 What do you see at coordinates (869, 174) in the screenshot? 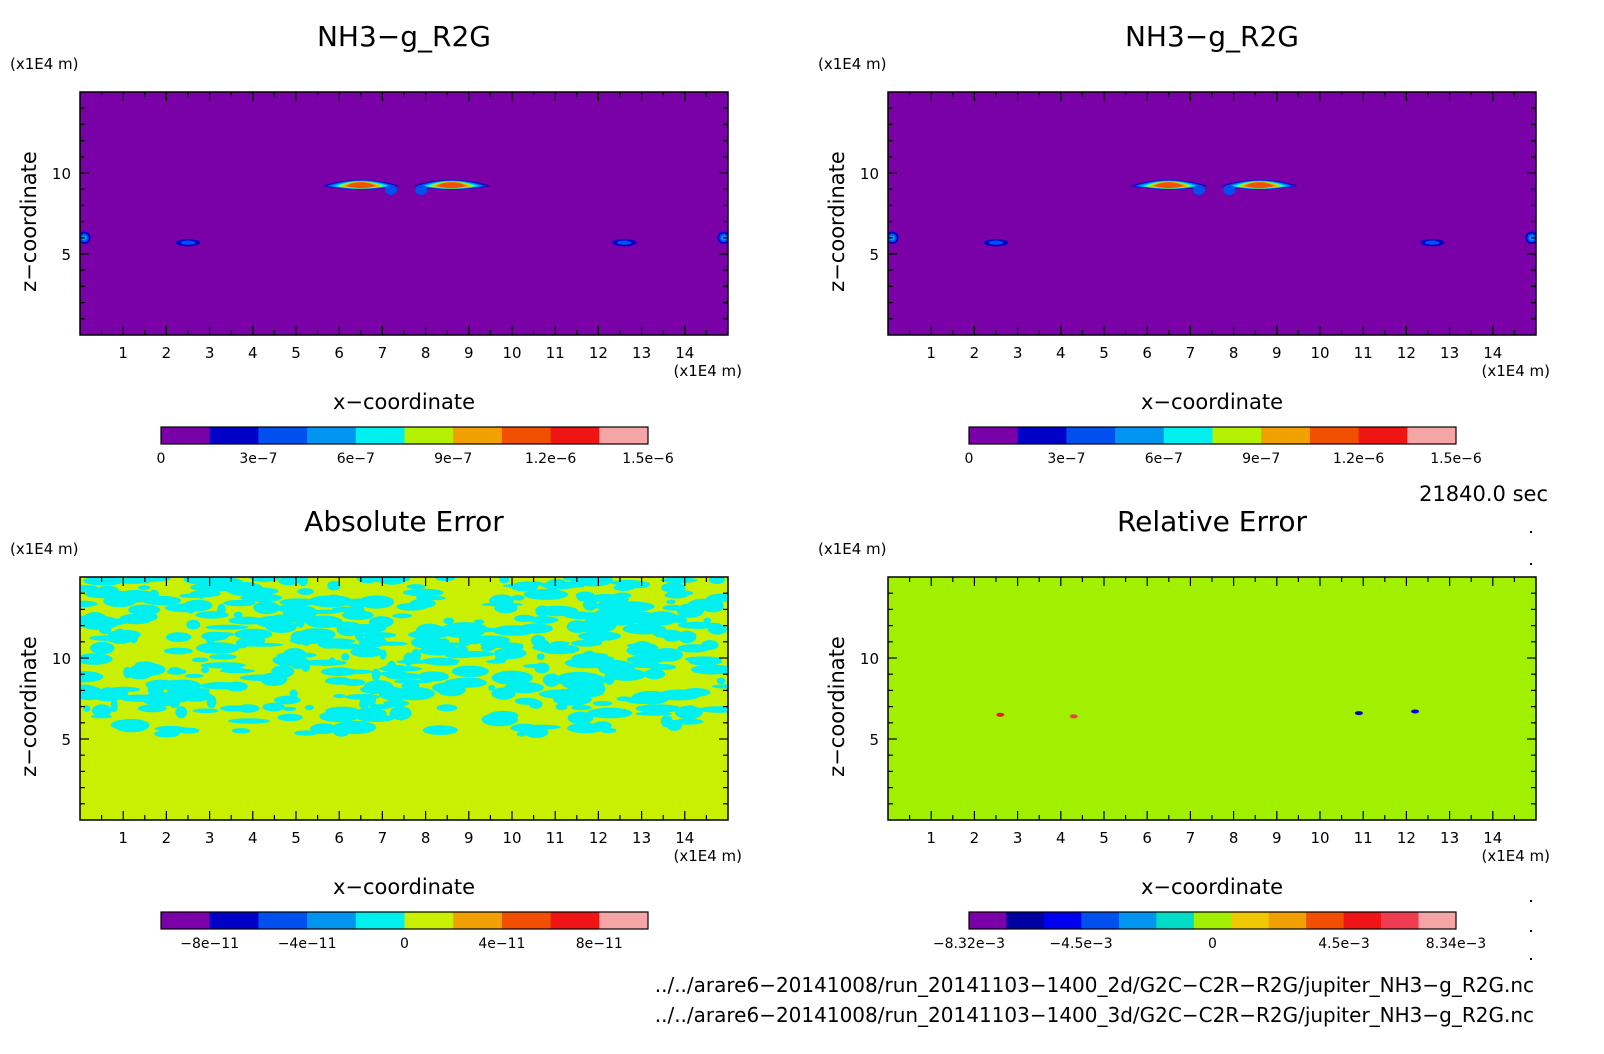
I see `y-tick-label: 10` at bounding box center [869, 174].